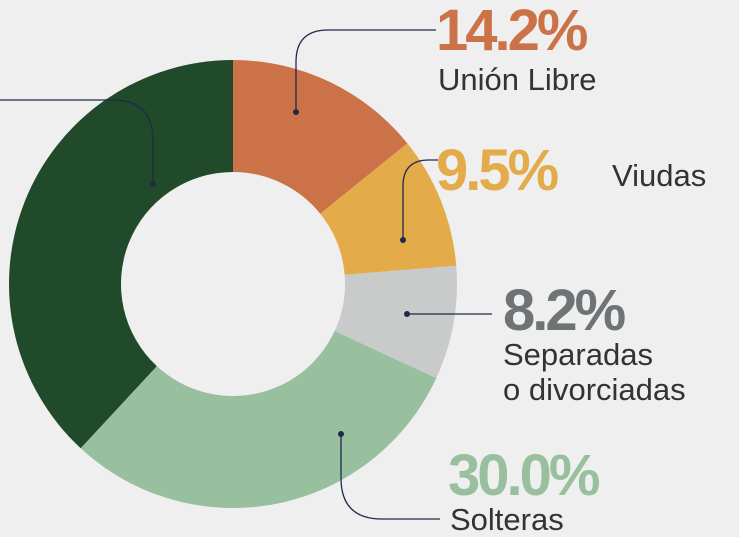  Describe the element at coordinates (524, 475) in the screenshot. I see `value-label: 30.0%` at that location.